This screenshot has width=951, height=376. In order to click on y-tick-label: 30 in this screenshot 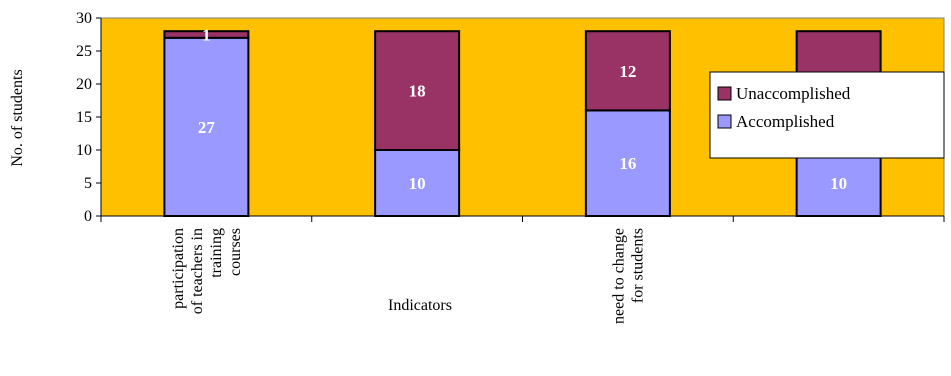, I will do `click(84, 18)`.